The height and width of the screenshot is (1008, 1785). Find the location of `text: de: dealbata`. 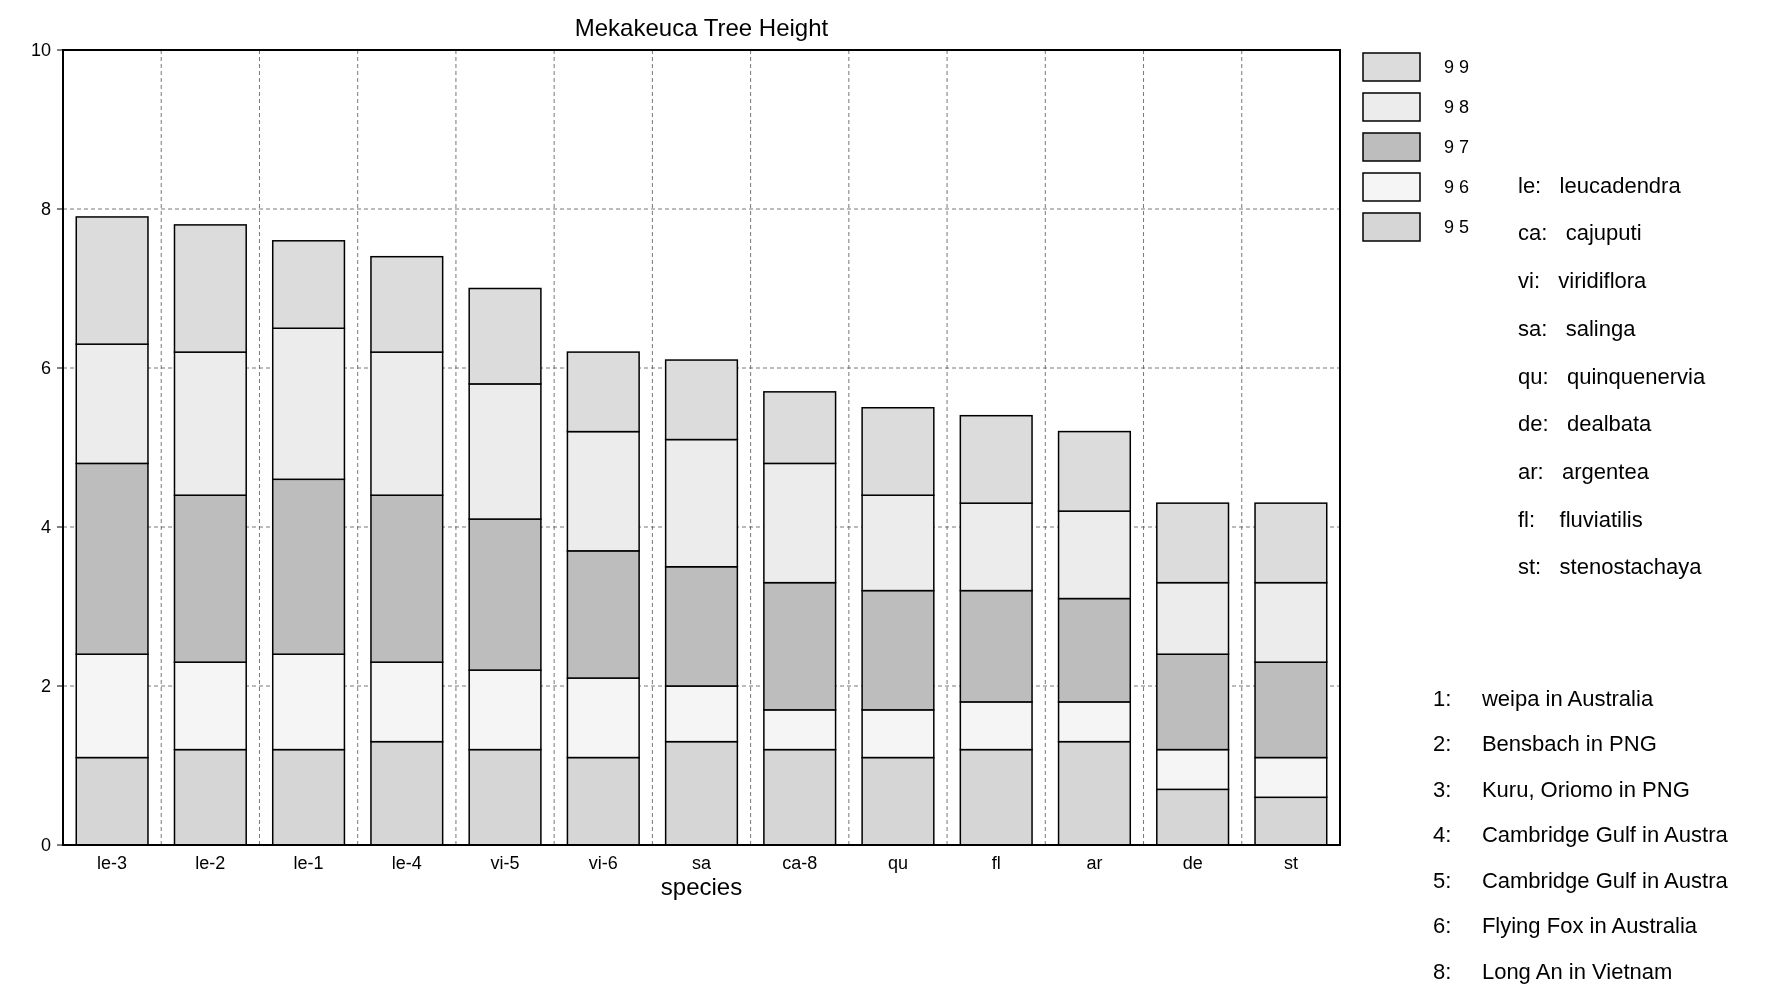

text: de: dealbata is located at coordinates (1585, 424).